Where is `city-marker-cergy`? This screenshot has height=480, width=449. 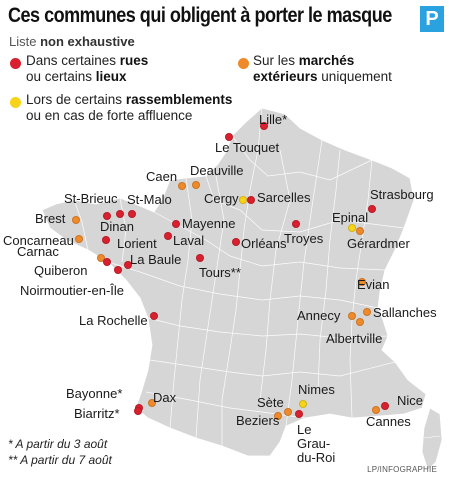
city-marker-cergy is located at coordinates (243, 200).